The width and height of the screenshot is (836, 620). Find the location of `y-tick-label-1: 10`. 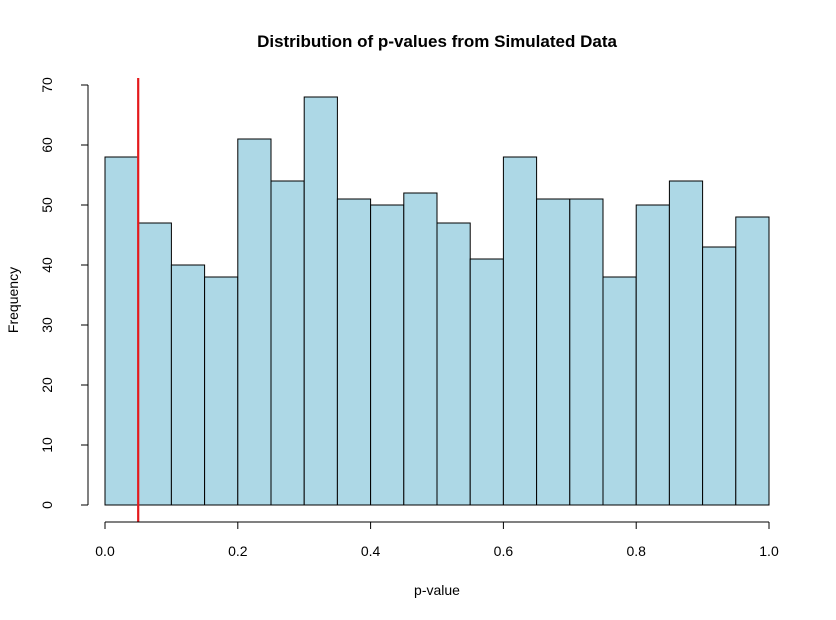

y-tick-label-1: 10 is located at coordinates (47, 445).